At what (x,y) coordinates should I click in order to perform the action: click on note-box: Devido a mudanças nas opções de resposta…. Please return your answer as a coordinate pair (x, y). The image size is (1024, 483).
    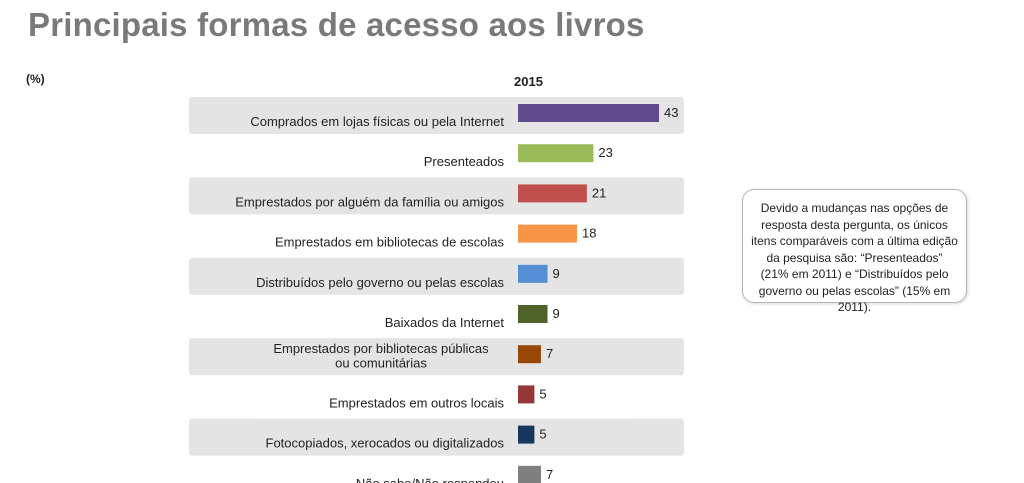
    Looking at the image, I should click on (854, 251).